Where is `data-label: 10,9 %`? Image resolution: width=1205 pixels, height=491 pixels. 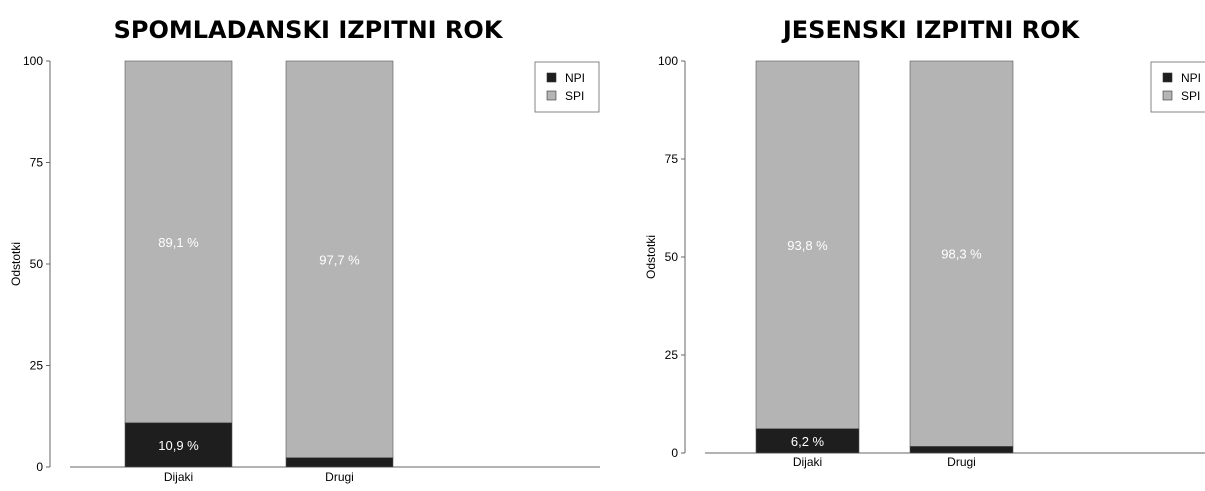
data-label: 10,9 % is located at coordinates (178, 445).